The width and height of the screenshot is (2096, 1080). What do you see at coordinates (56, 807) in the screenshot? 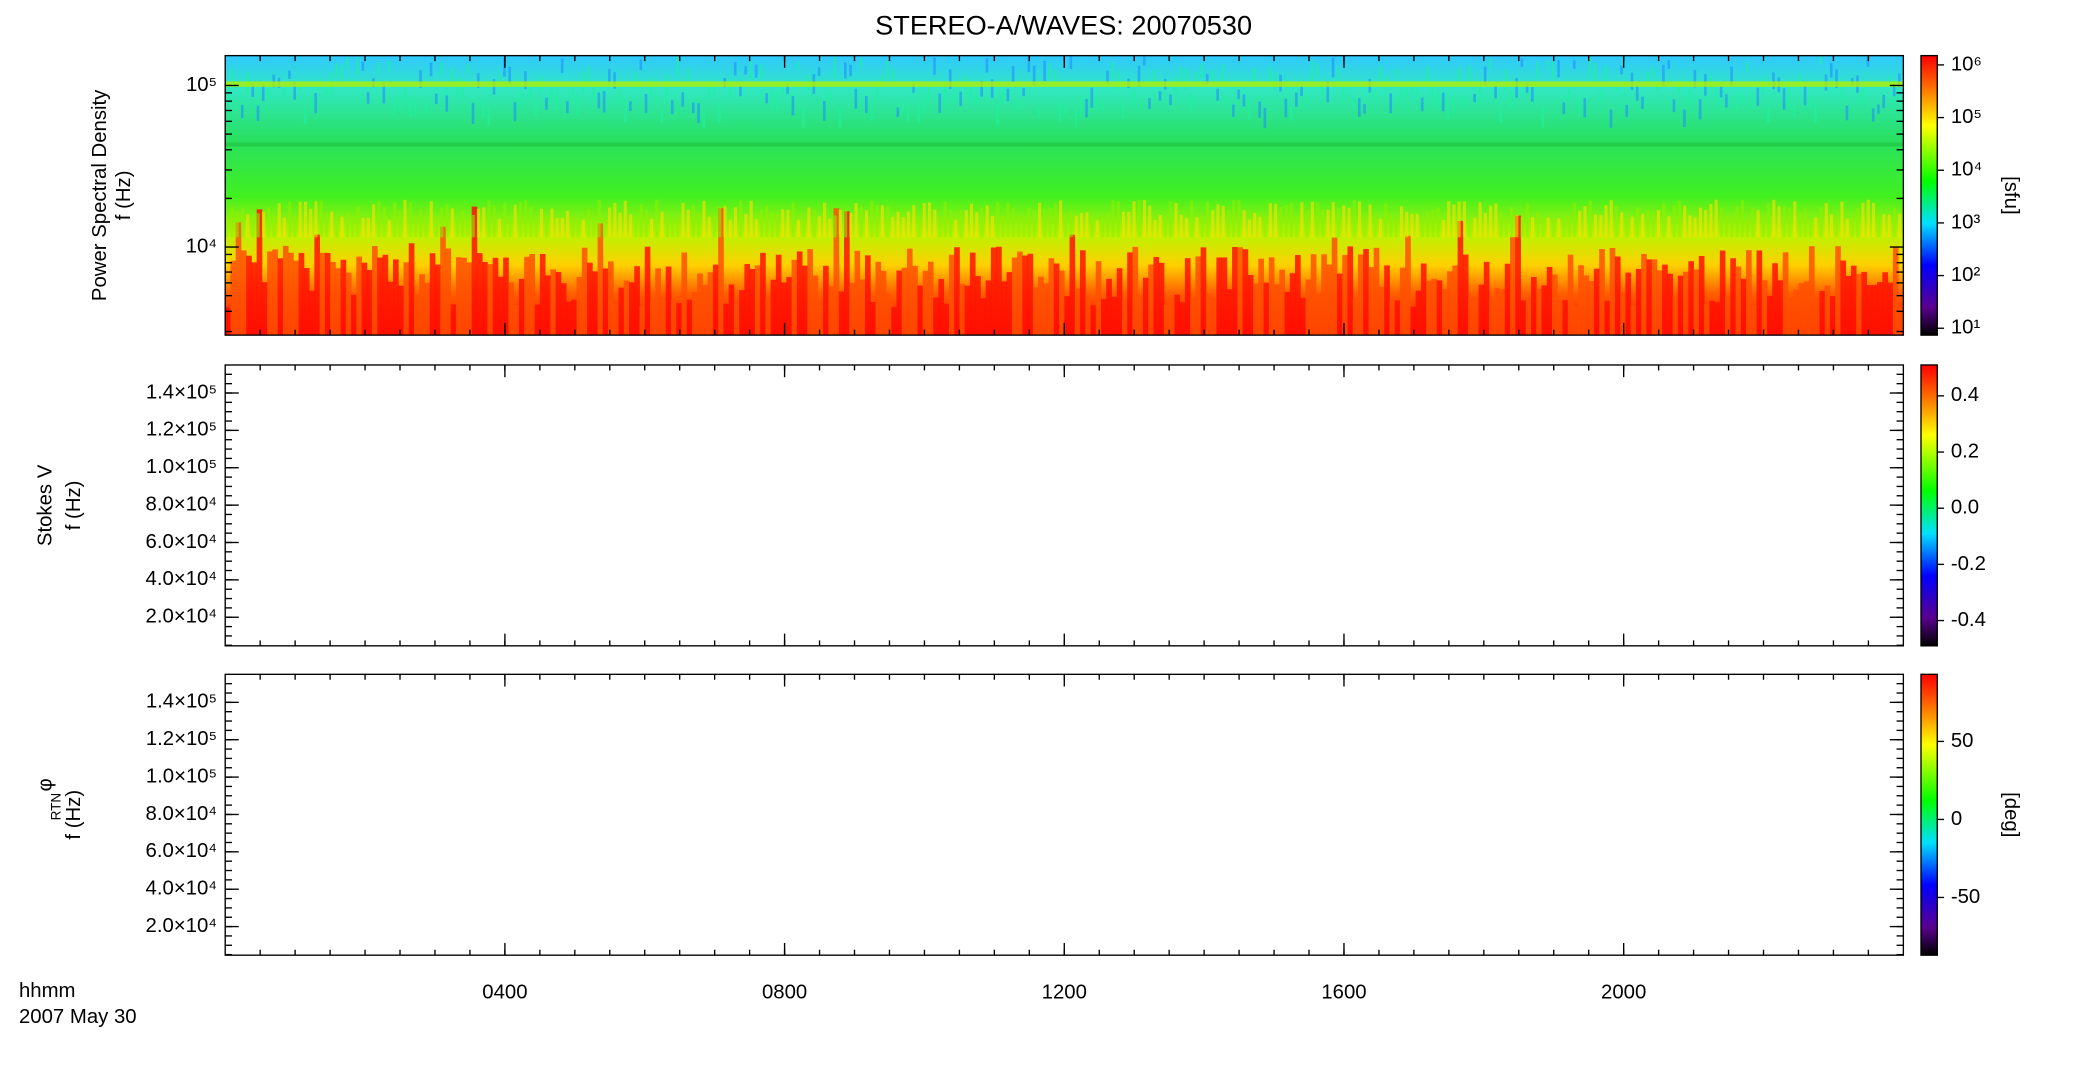
I see `y-axis-label: RTN` at bounding box center [56, 807].